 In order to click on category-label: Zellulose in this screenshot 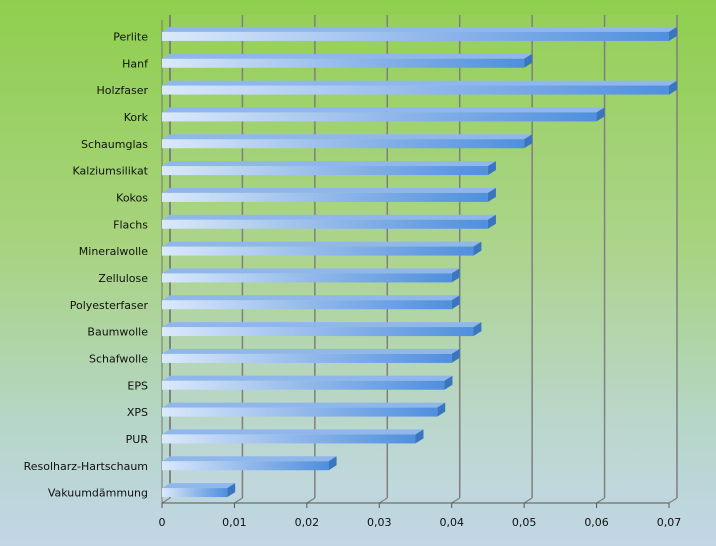, I will do `click(123, 278)`.